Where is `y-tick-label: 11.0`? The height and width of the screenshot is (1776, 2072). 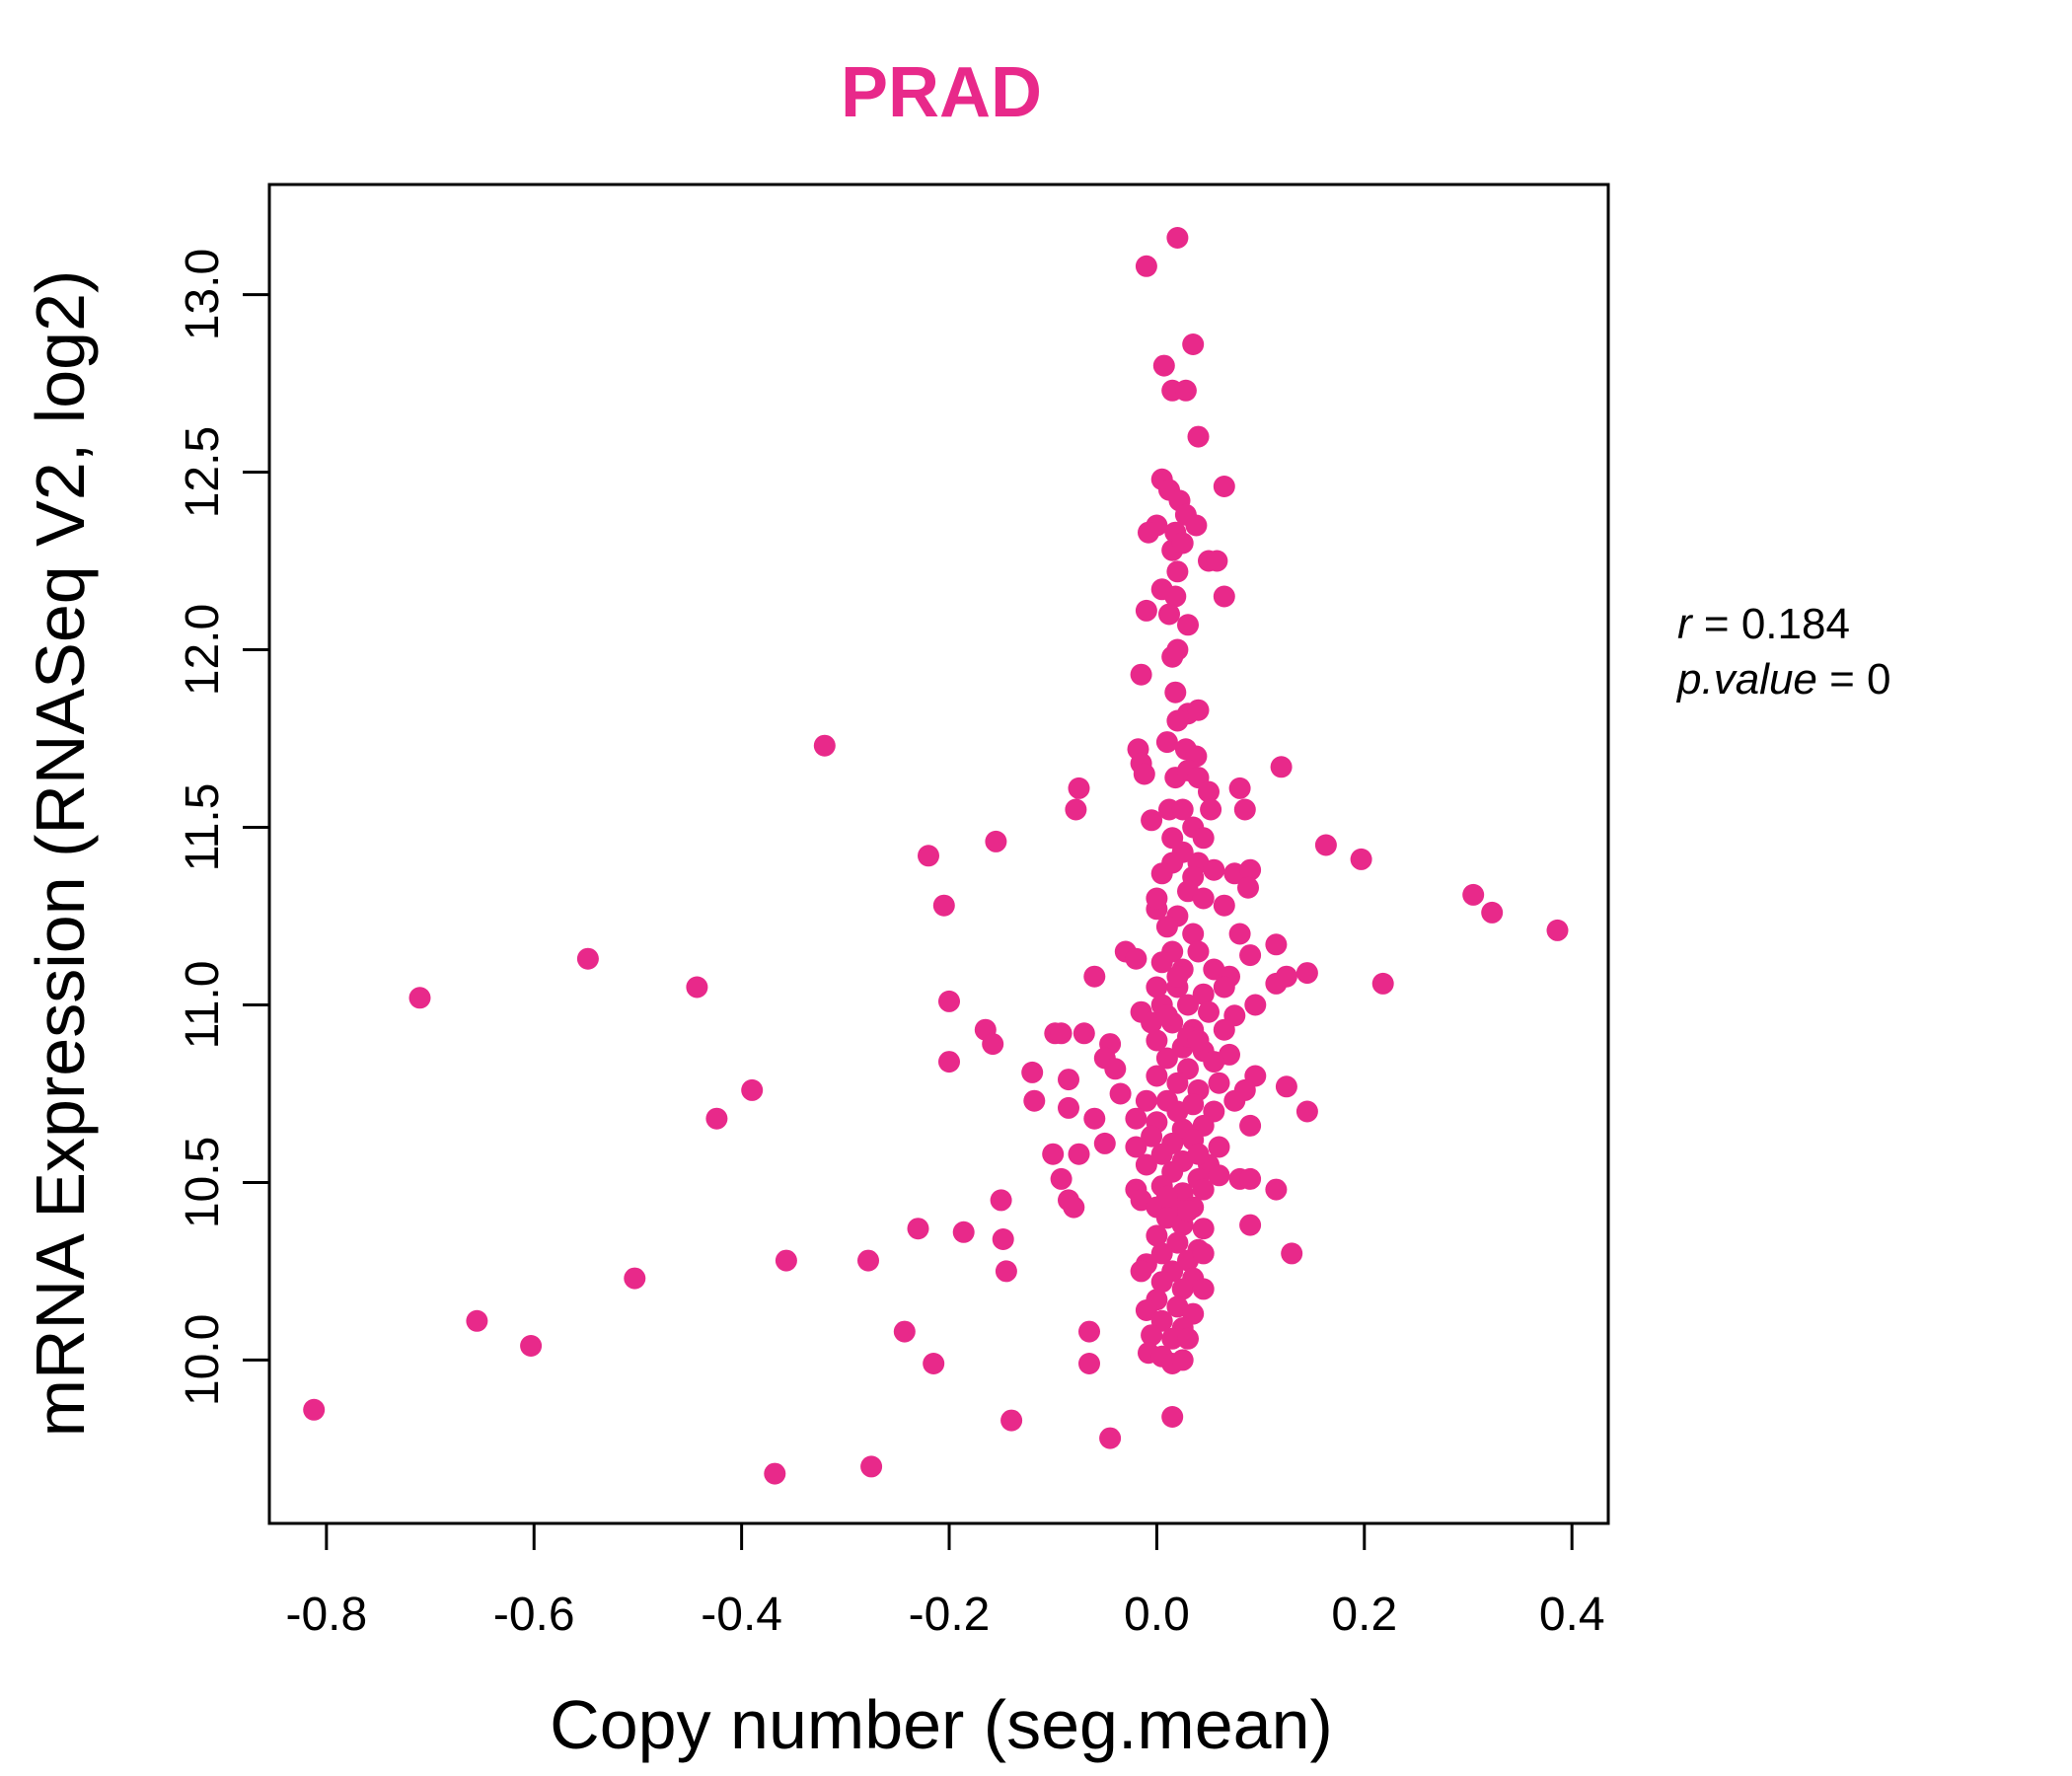
y-tick-label: 11.0 is located at coordinates (203, 1006).